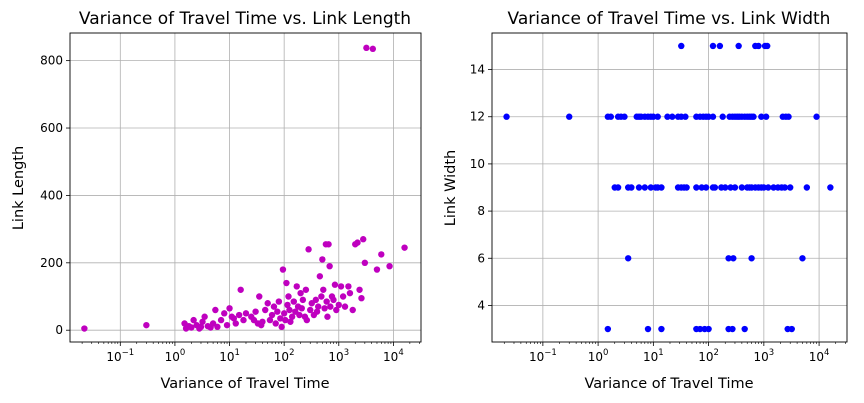  What do you see at coordinates (338, 356) in the screenshot?
I see `x-tick-label: 10³` at bounding box center [338, 356].